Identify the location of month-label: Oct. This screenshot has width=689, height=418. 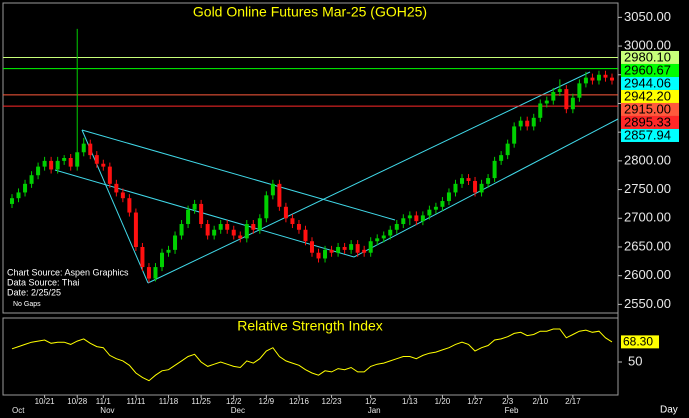
(18, 410).